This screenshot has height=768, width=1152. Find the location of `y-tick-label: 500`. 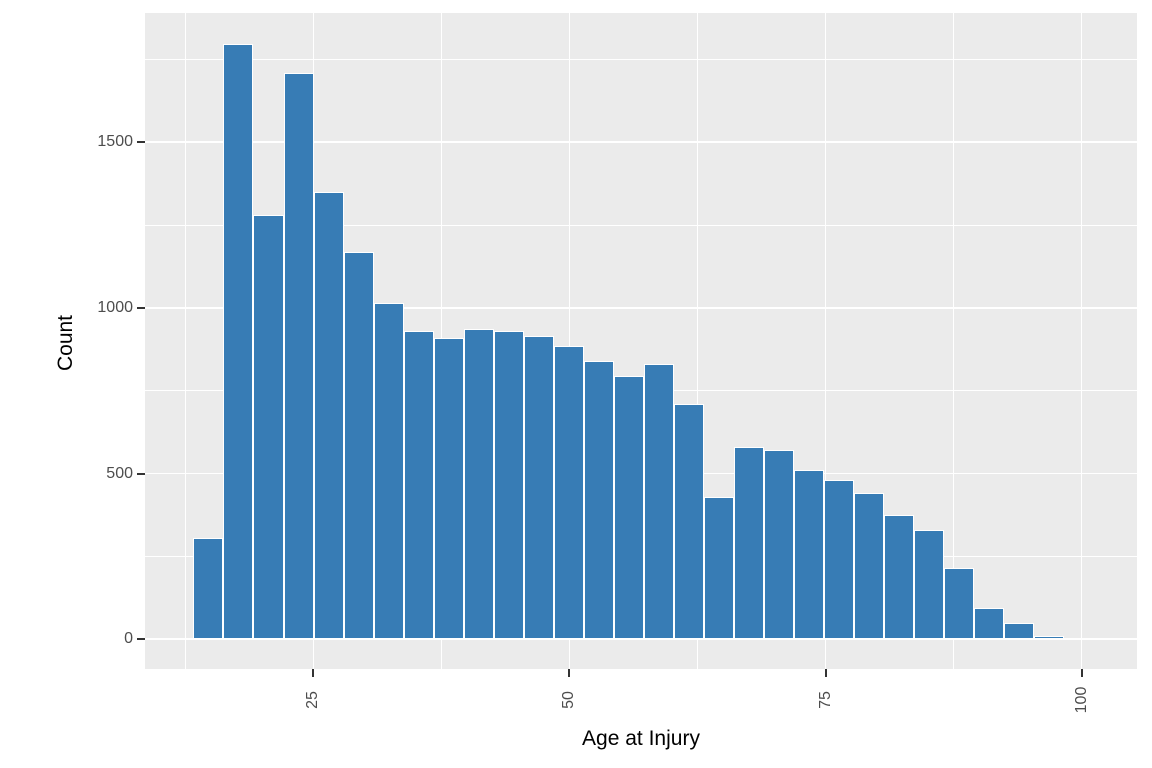

y-tick-label: 500 is located at coordinates (119, 473).